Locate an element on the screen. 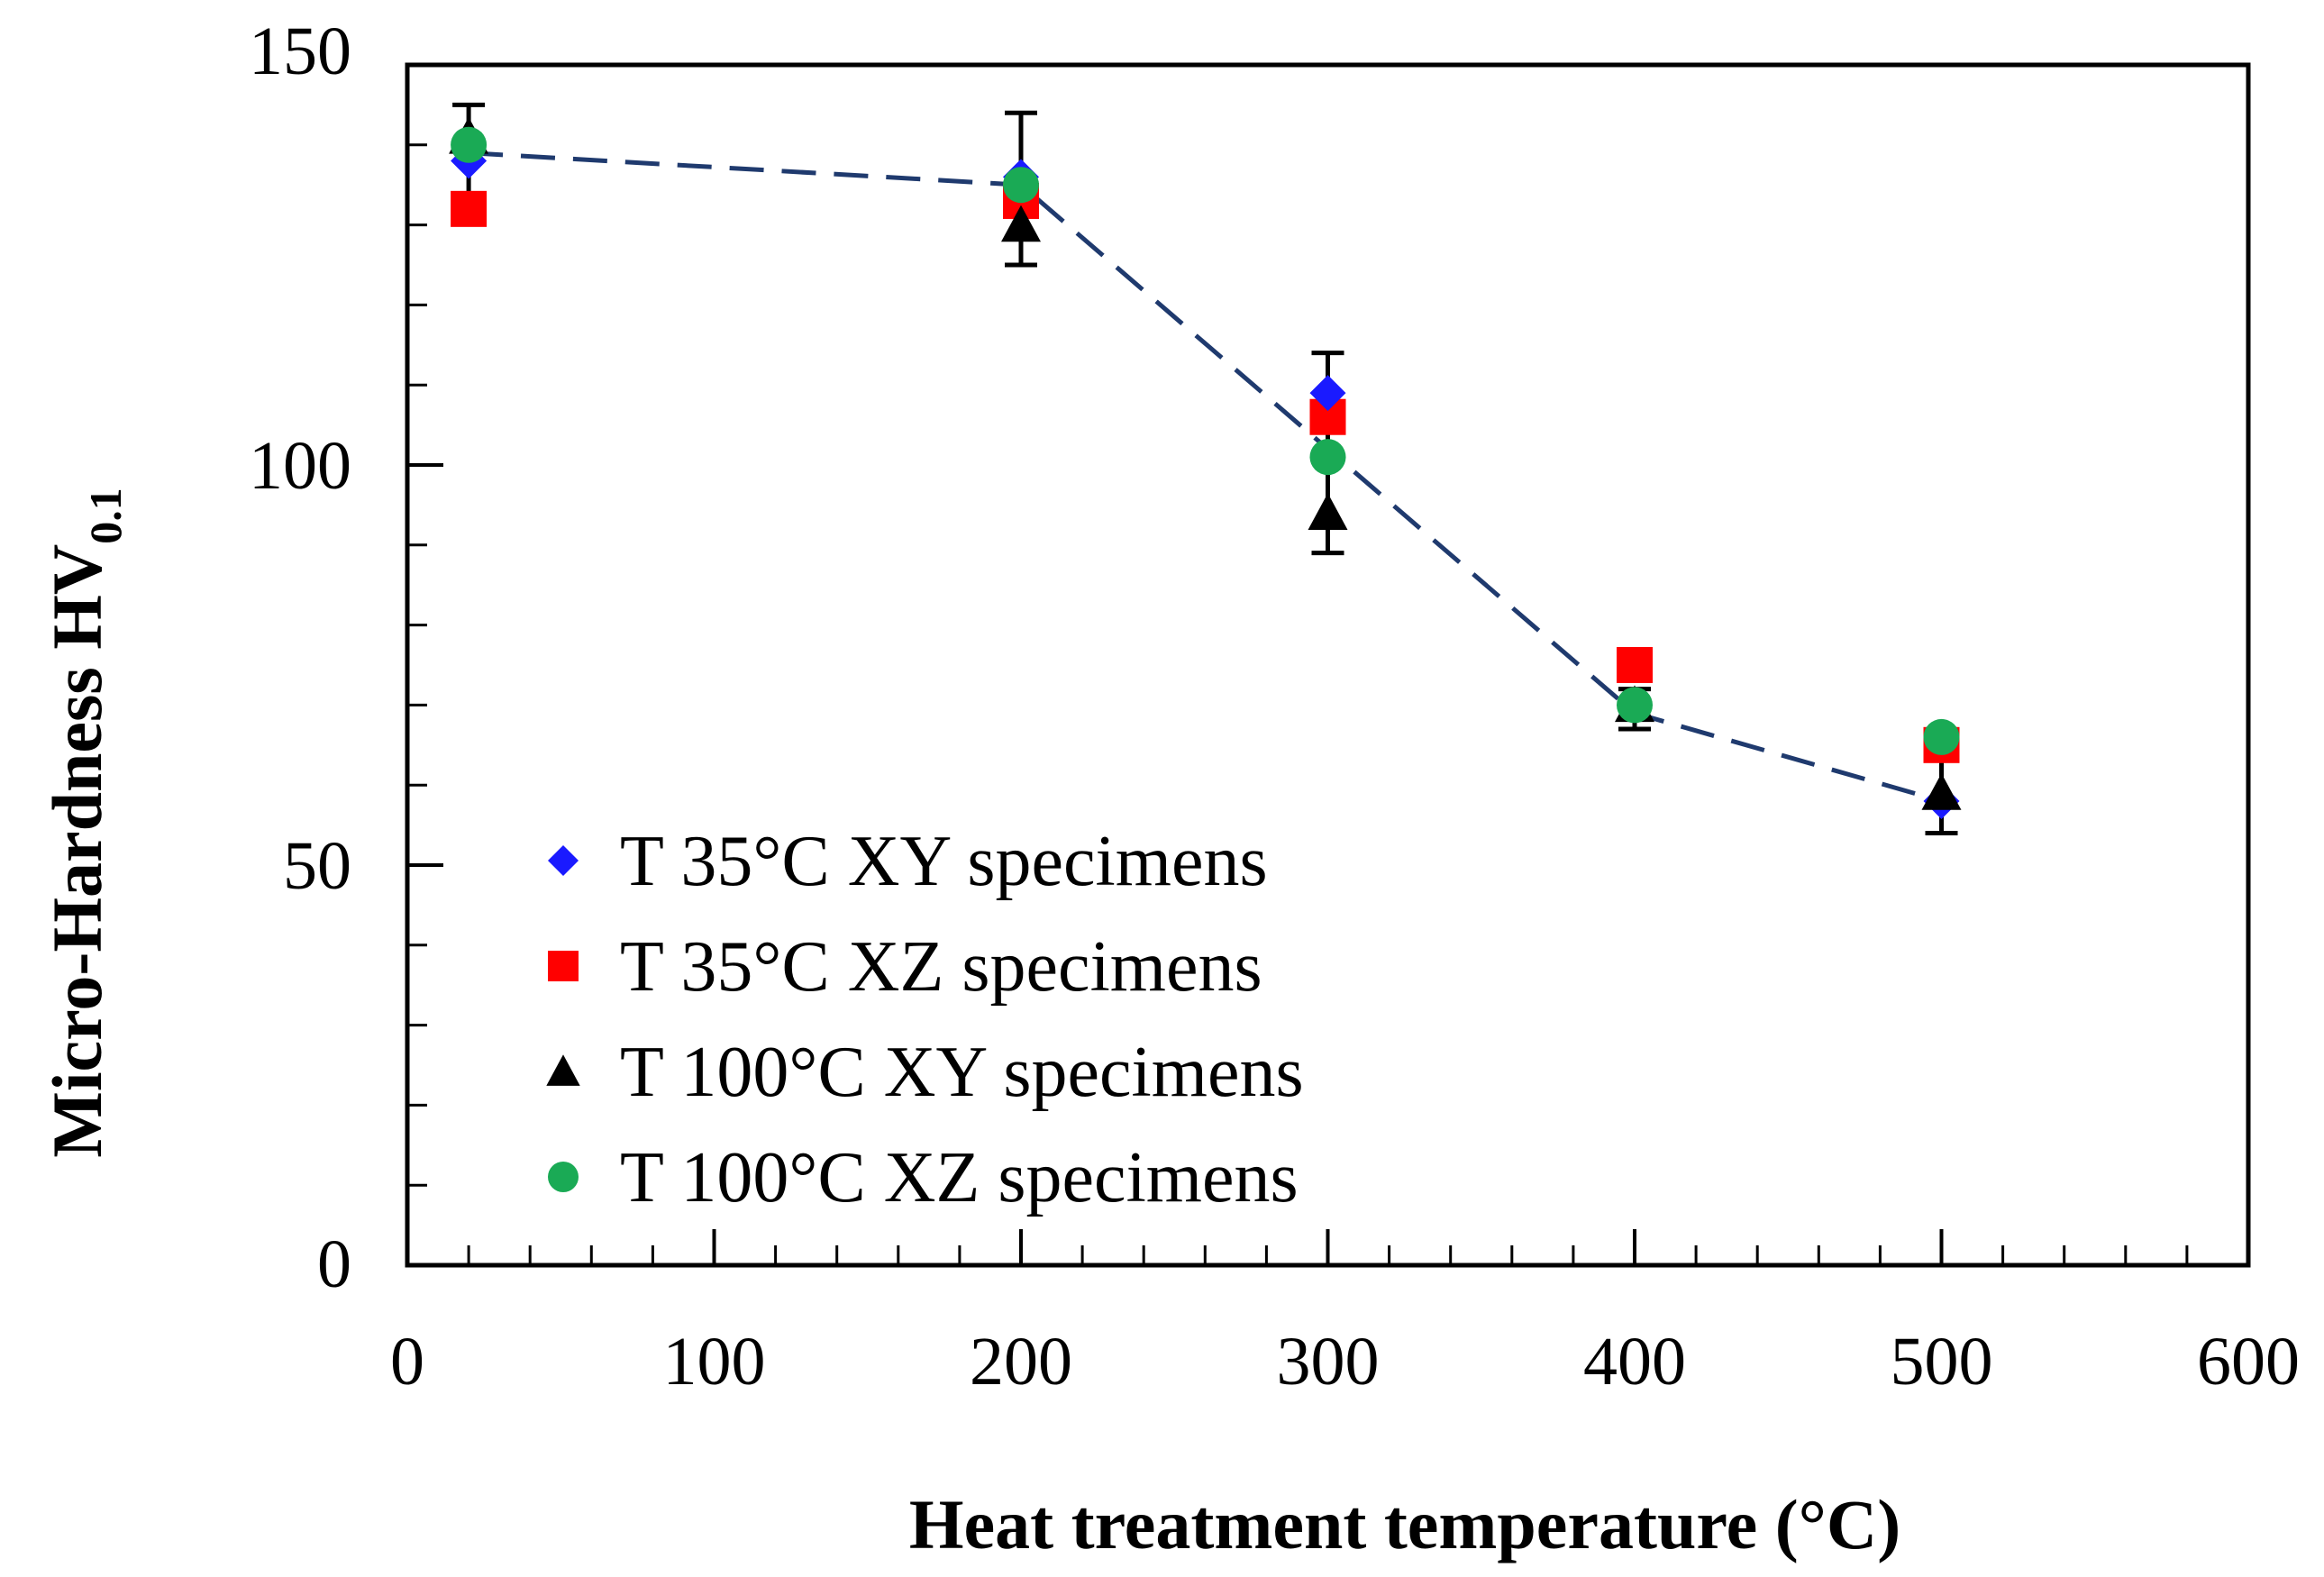 This screenshot has width=2324, height=1577. y-tick-label: 150 is located at coordinates (300, 51).